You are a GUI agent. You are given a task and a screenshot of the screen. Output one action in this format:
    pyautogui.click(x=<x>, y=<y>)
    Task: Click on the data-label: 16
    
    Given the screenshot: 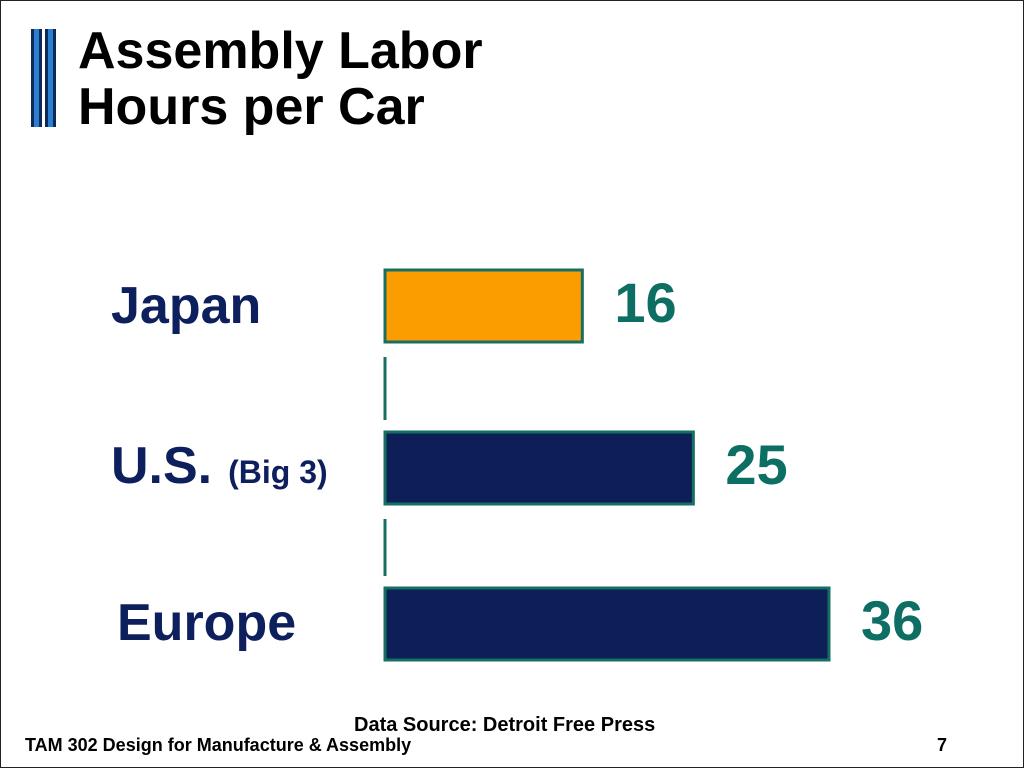 What is the action you would take?
    pyautogui.click(x=645, y=302)
    